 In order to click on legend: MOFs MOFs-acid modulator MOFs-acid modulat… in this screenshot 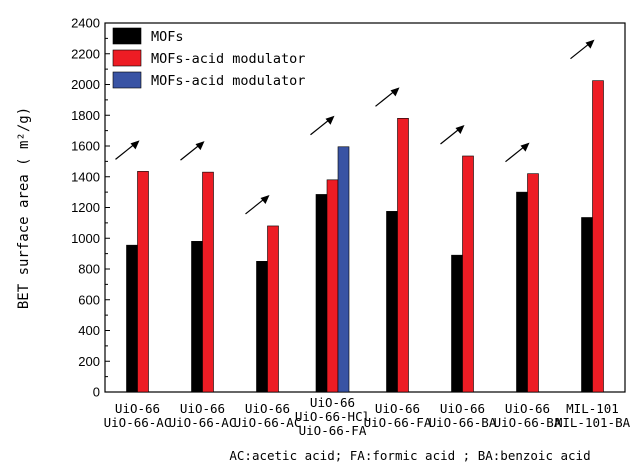, I will do `click(208, 58)`.